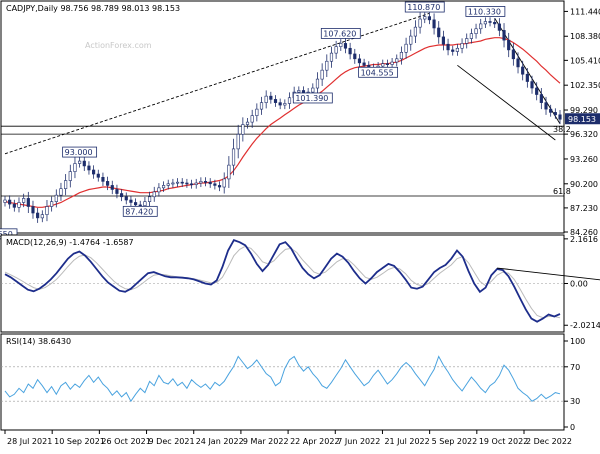 Image resolution: width=600 pixels, height=454 pixels. What do you see at coordinates (579, 284) in the screenshot?
I see `macd-tick-label: 0.00` at bounding box center [579, 284].